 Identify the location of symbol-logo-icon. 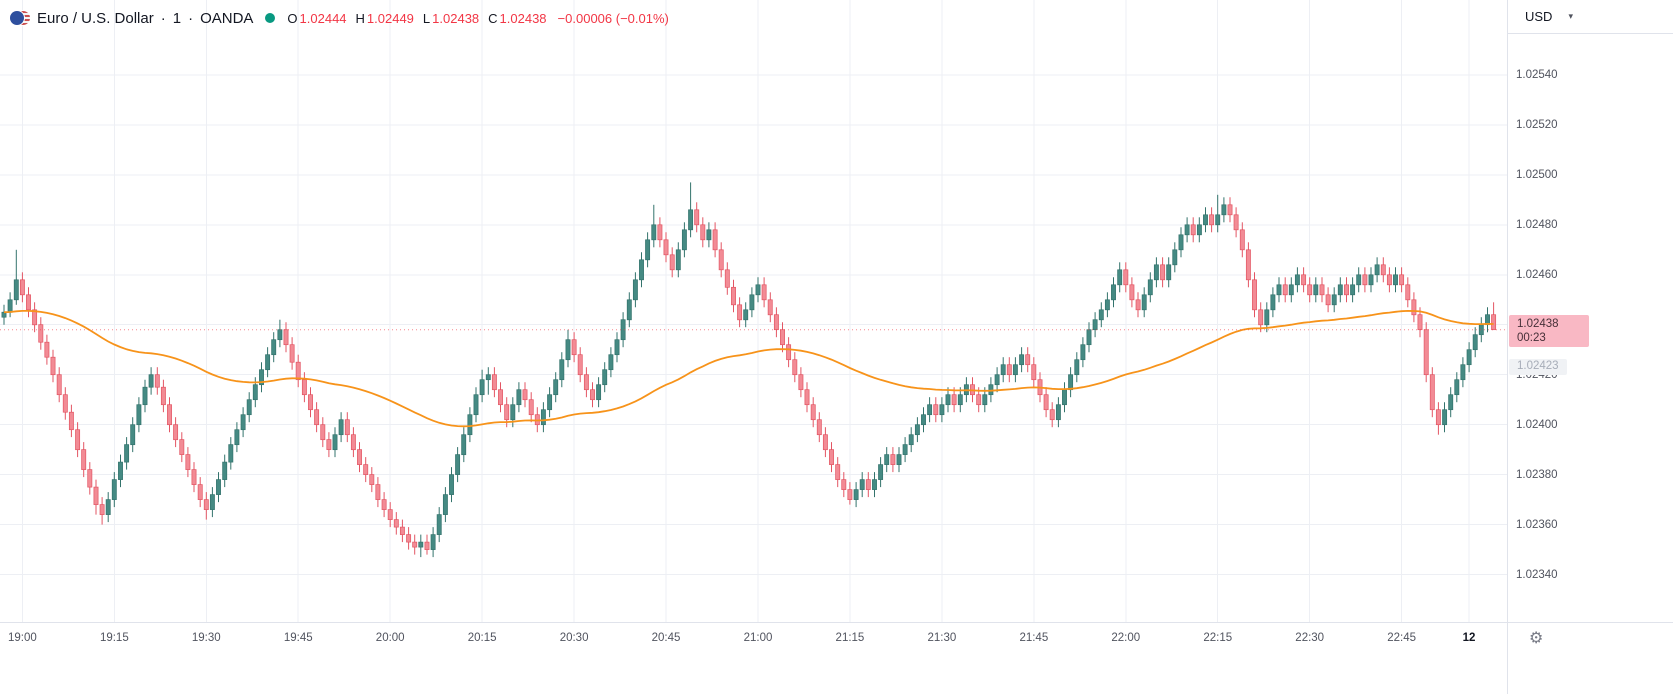
(20, 18).